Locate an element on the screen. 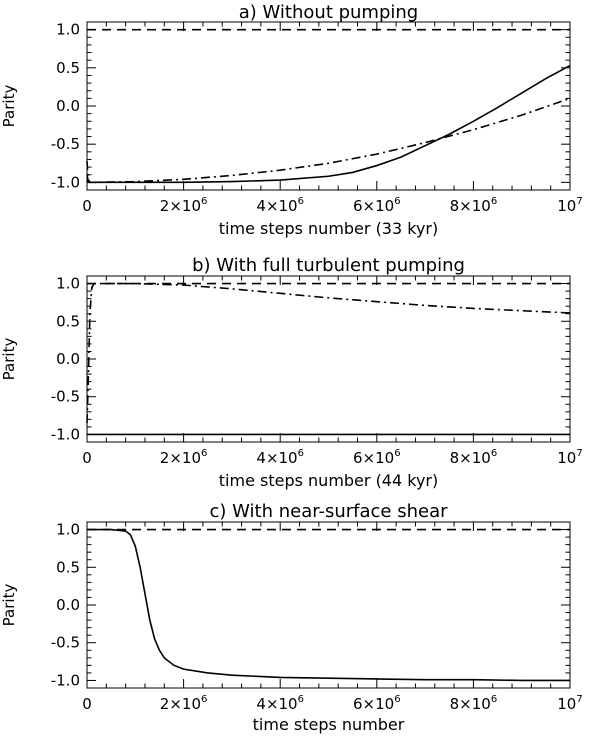 The image size is (600, 738). series-line-solid is located at coordinates (328, 124).